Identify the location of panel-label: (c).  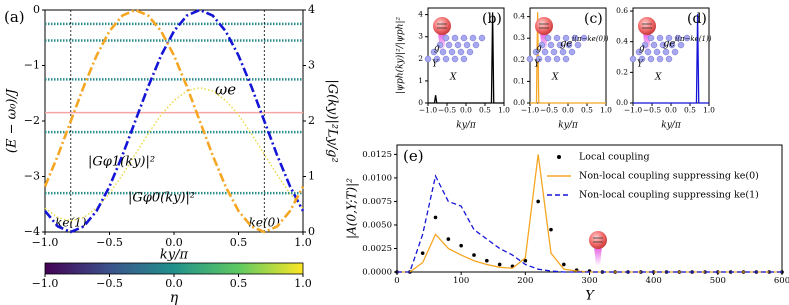
(593, 19).